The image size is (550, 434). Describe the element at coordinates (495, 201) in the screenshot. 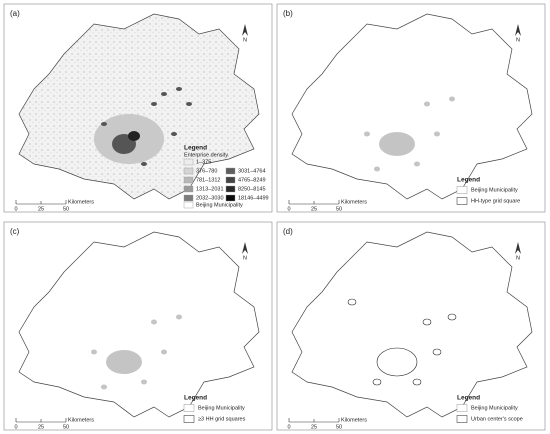

I see `legend-label: HH-type grid square` at that location.